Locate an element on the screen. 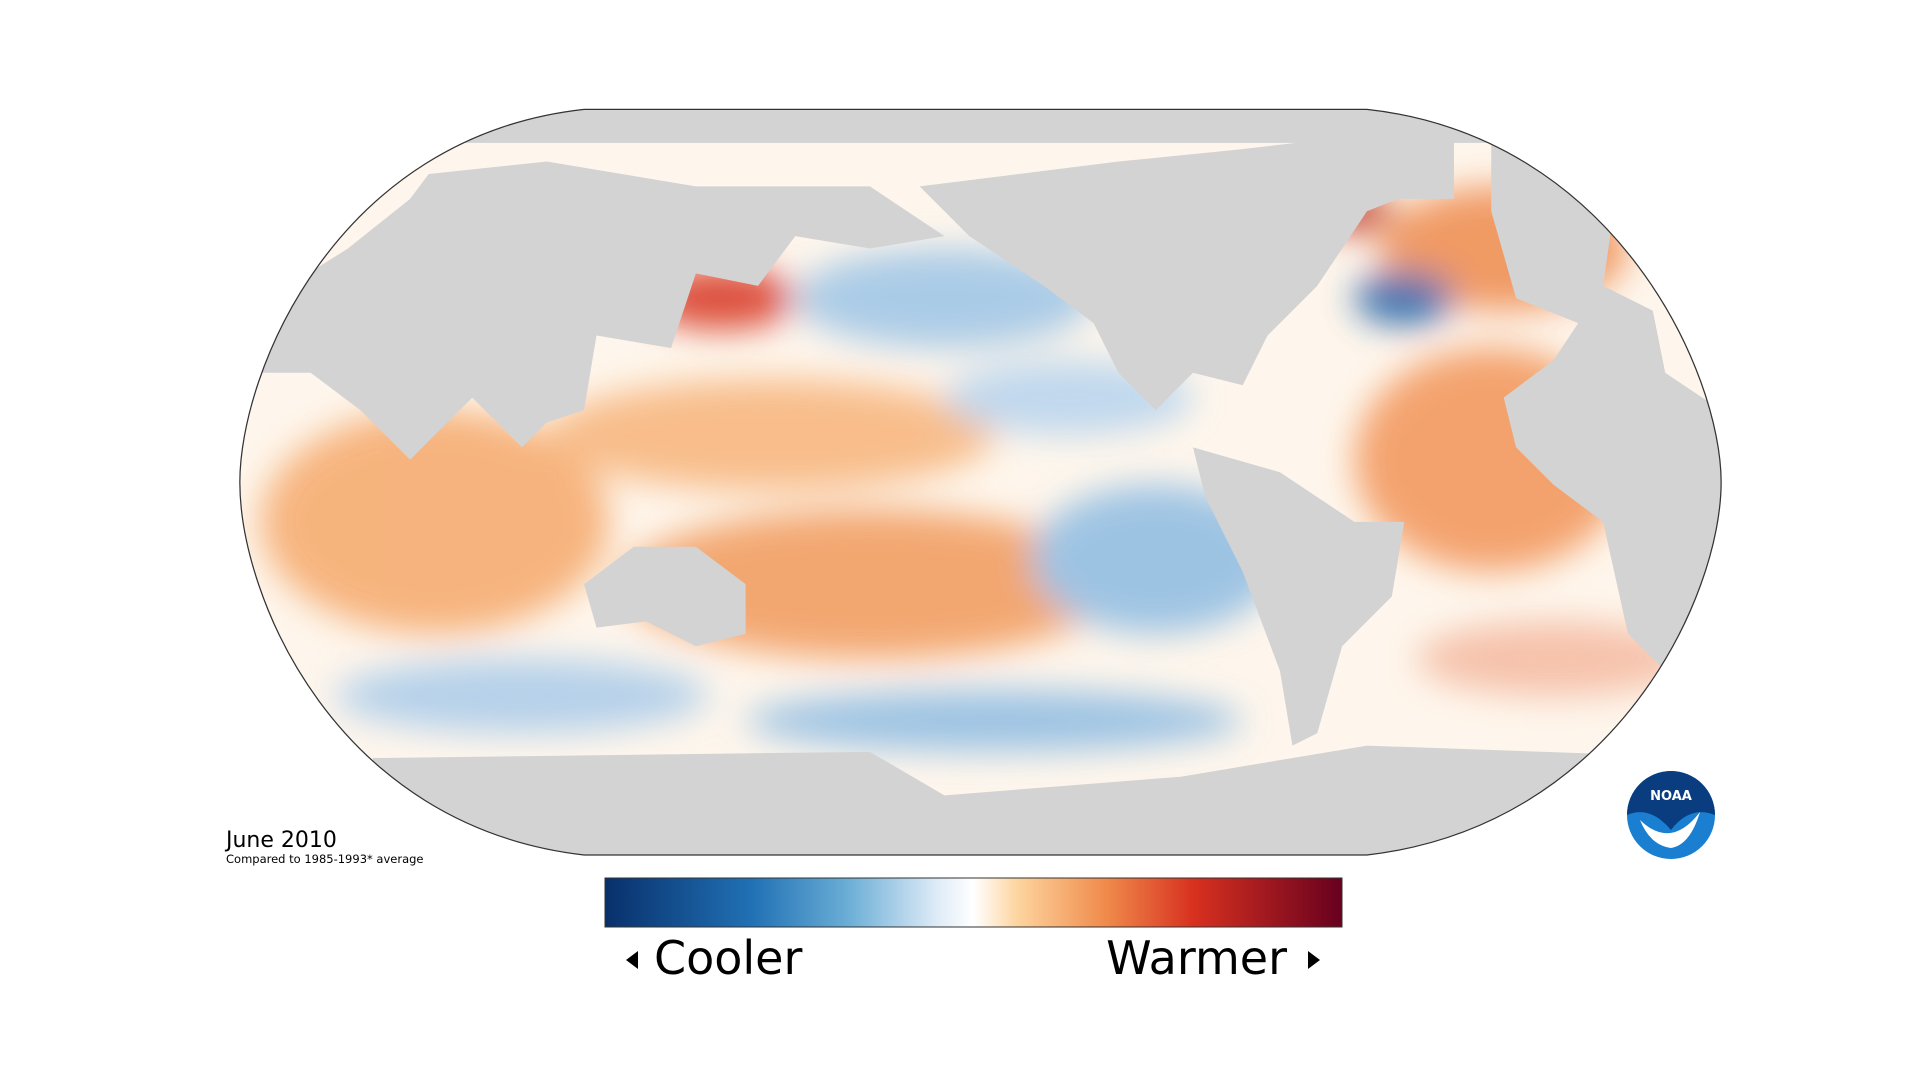  colorbar is located at coordinates (973, 902).